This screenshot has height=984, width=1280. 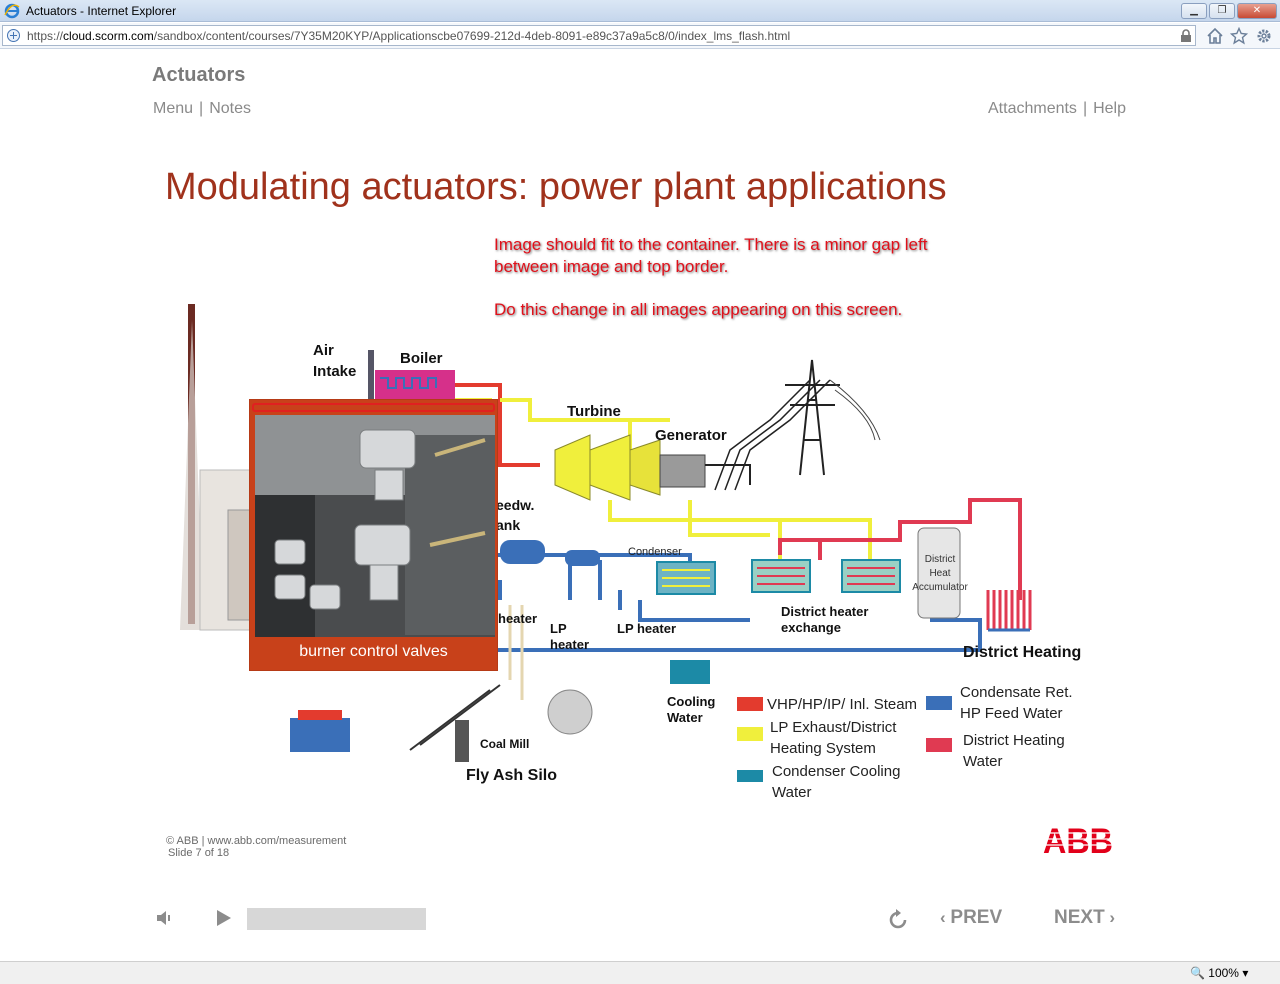 What do you see at coordinates (824, 611) in the screenshot?
I see `label-district-heater-exchange: District heater` at bounding box center [824, 611].